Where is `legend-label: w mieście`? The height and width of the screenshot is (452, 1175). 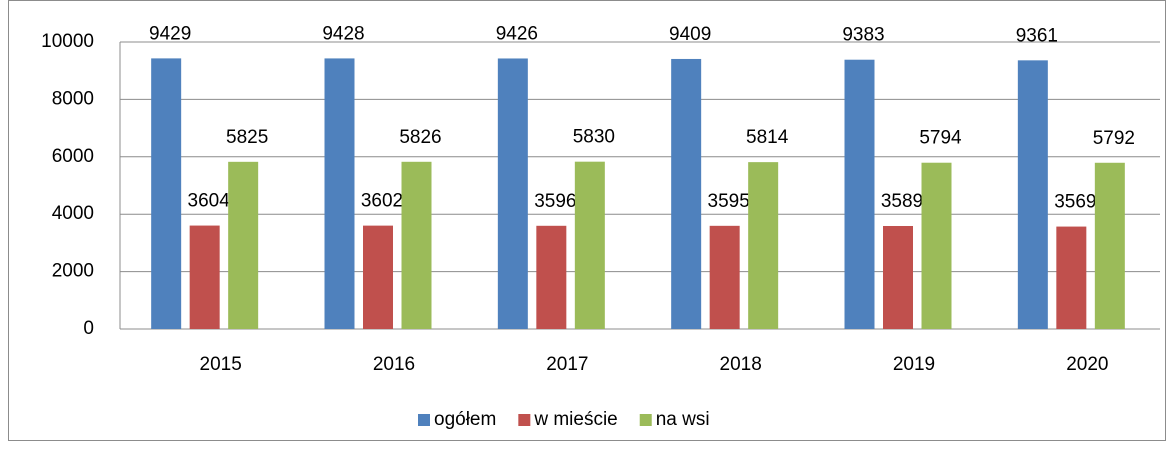
legend-label: w mieście is located at coordinates (575, 419).